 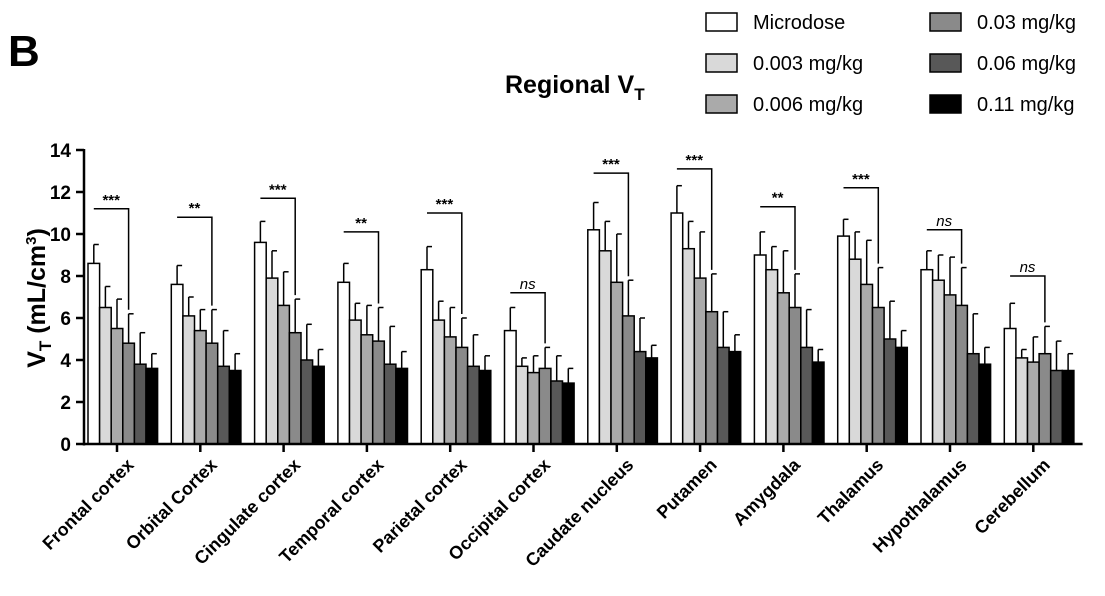 I want to click on y-tick-label: 0, so click(x=65, y=445).